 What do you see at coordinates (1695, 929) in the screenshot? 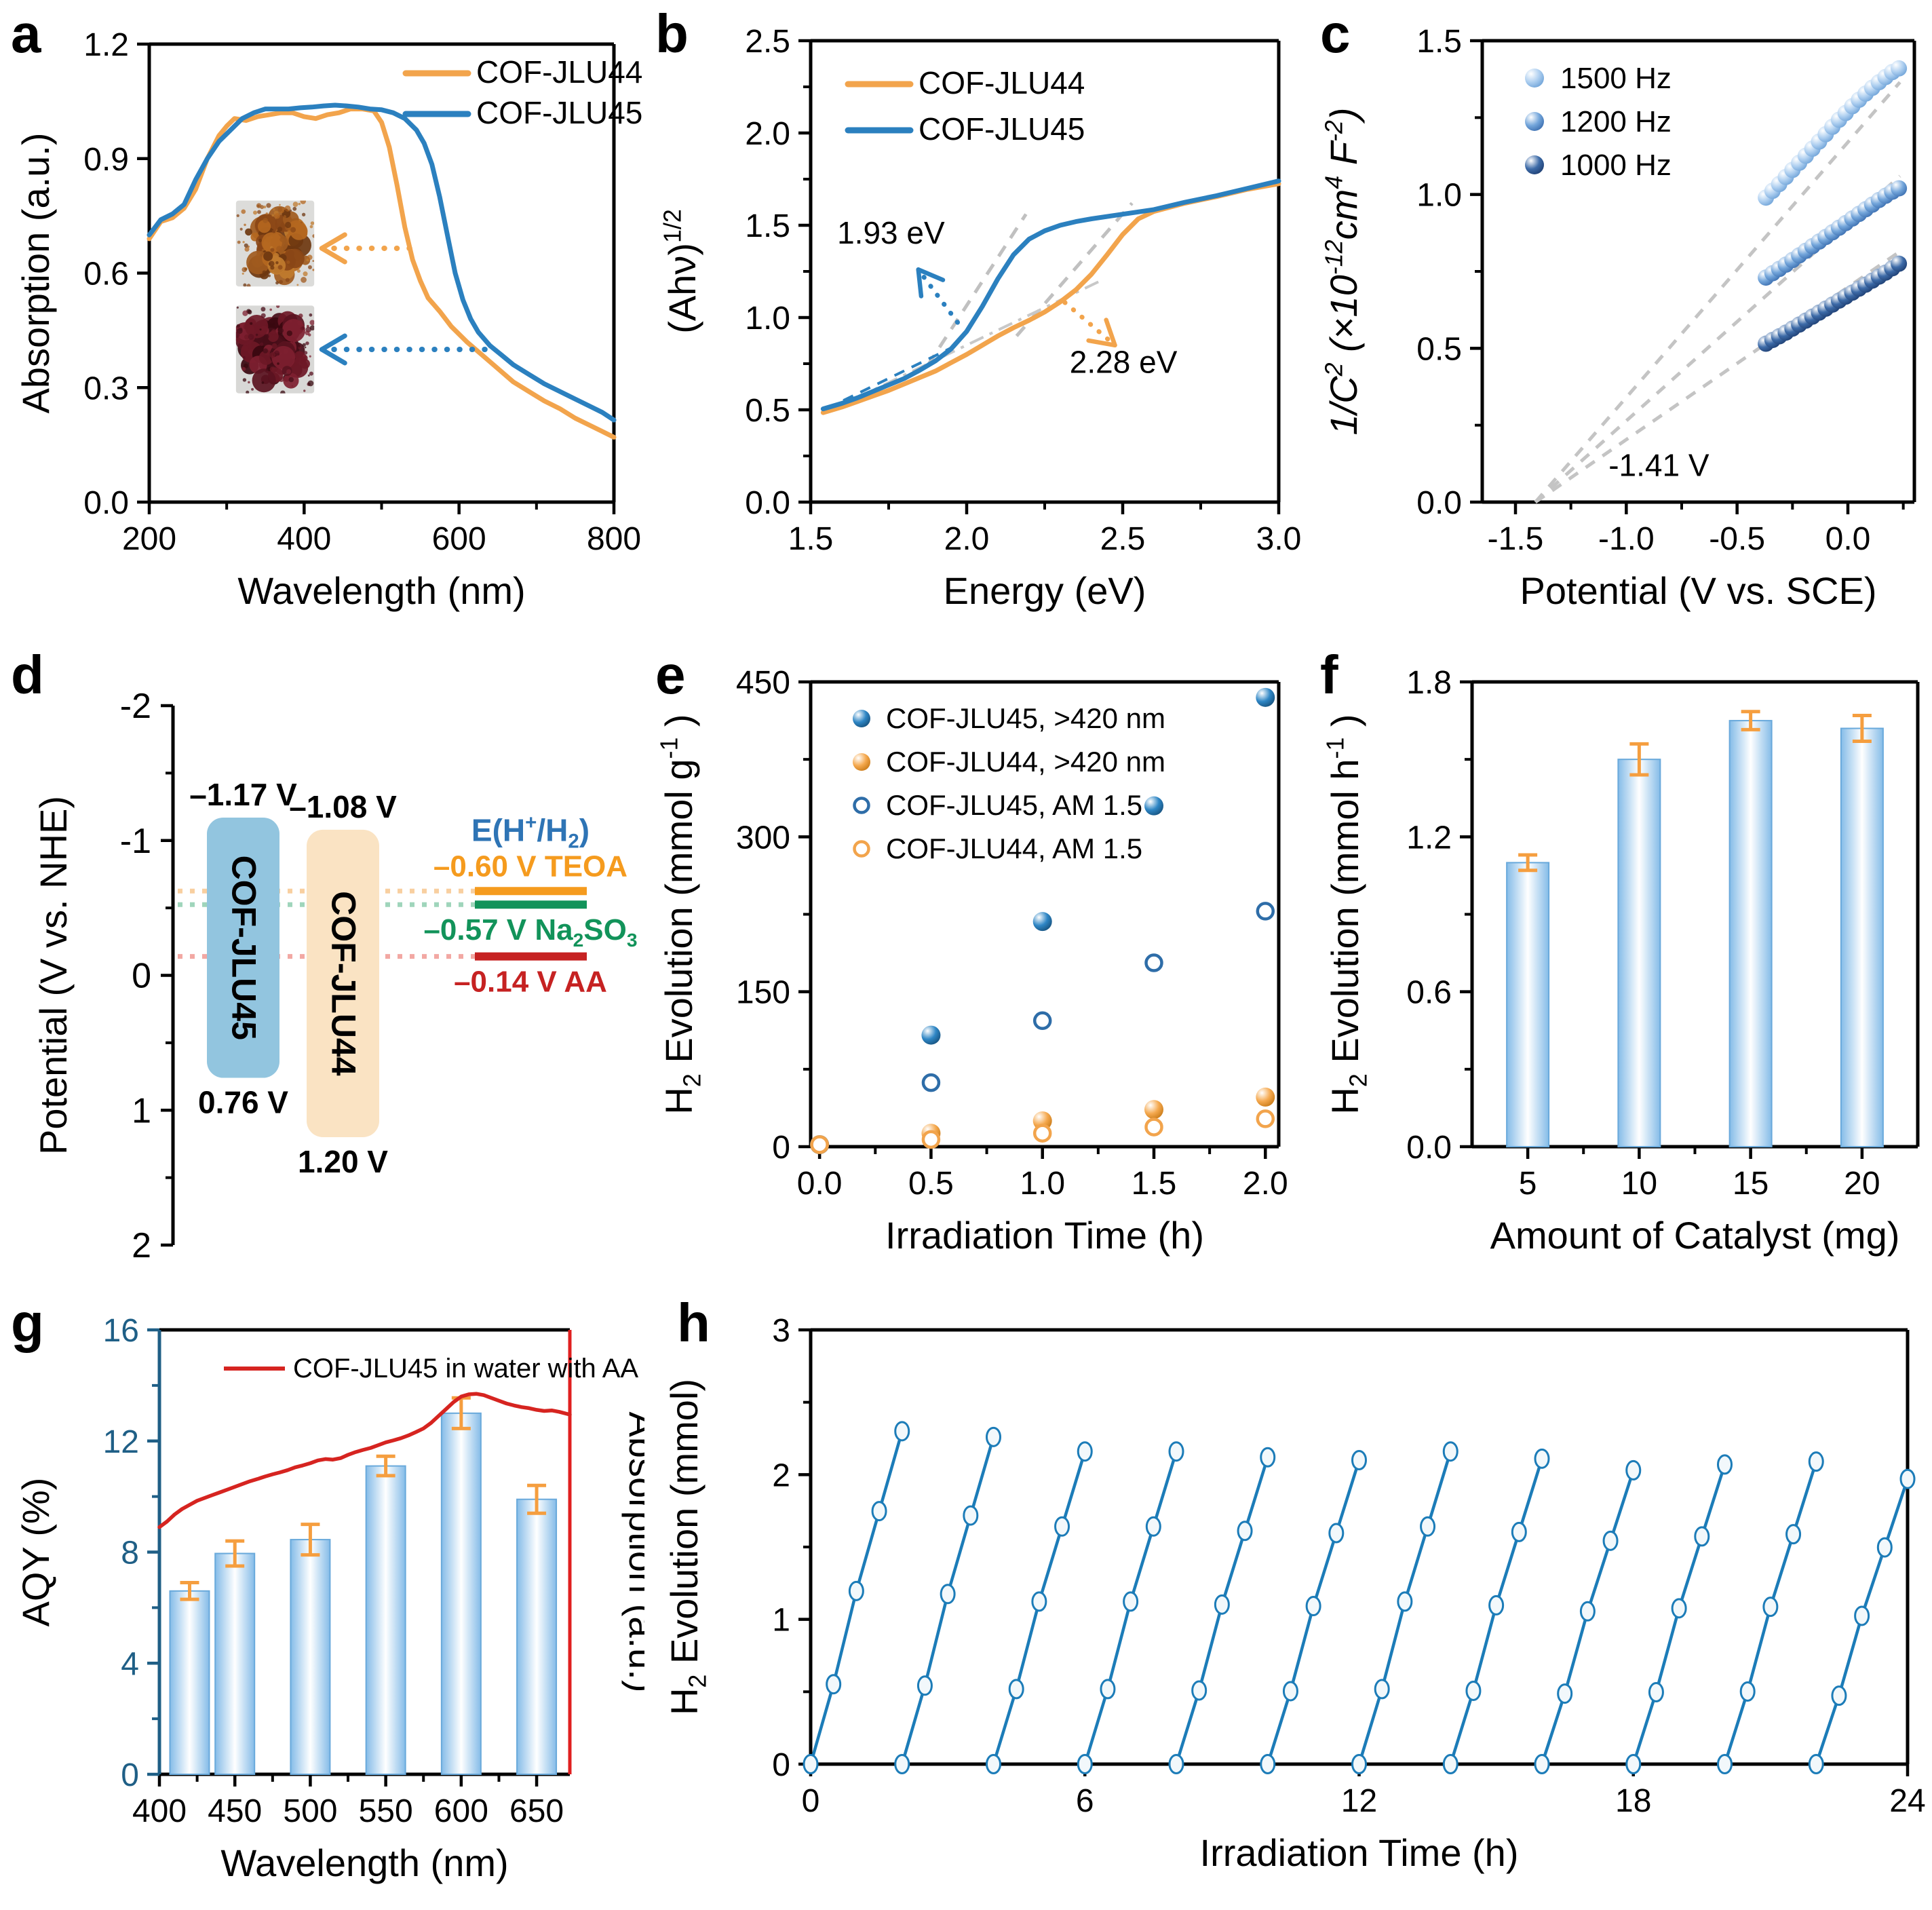
I see `panel-f-bars` at bounding box center [1695, 929].